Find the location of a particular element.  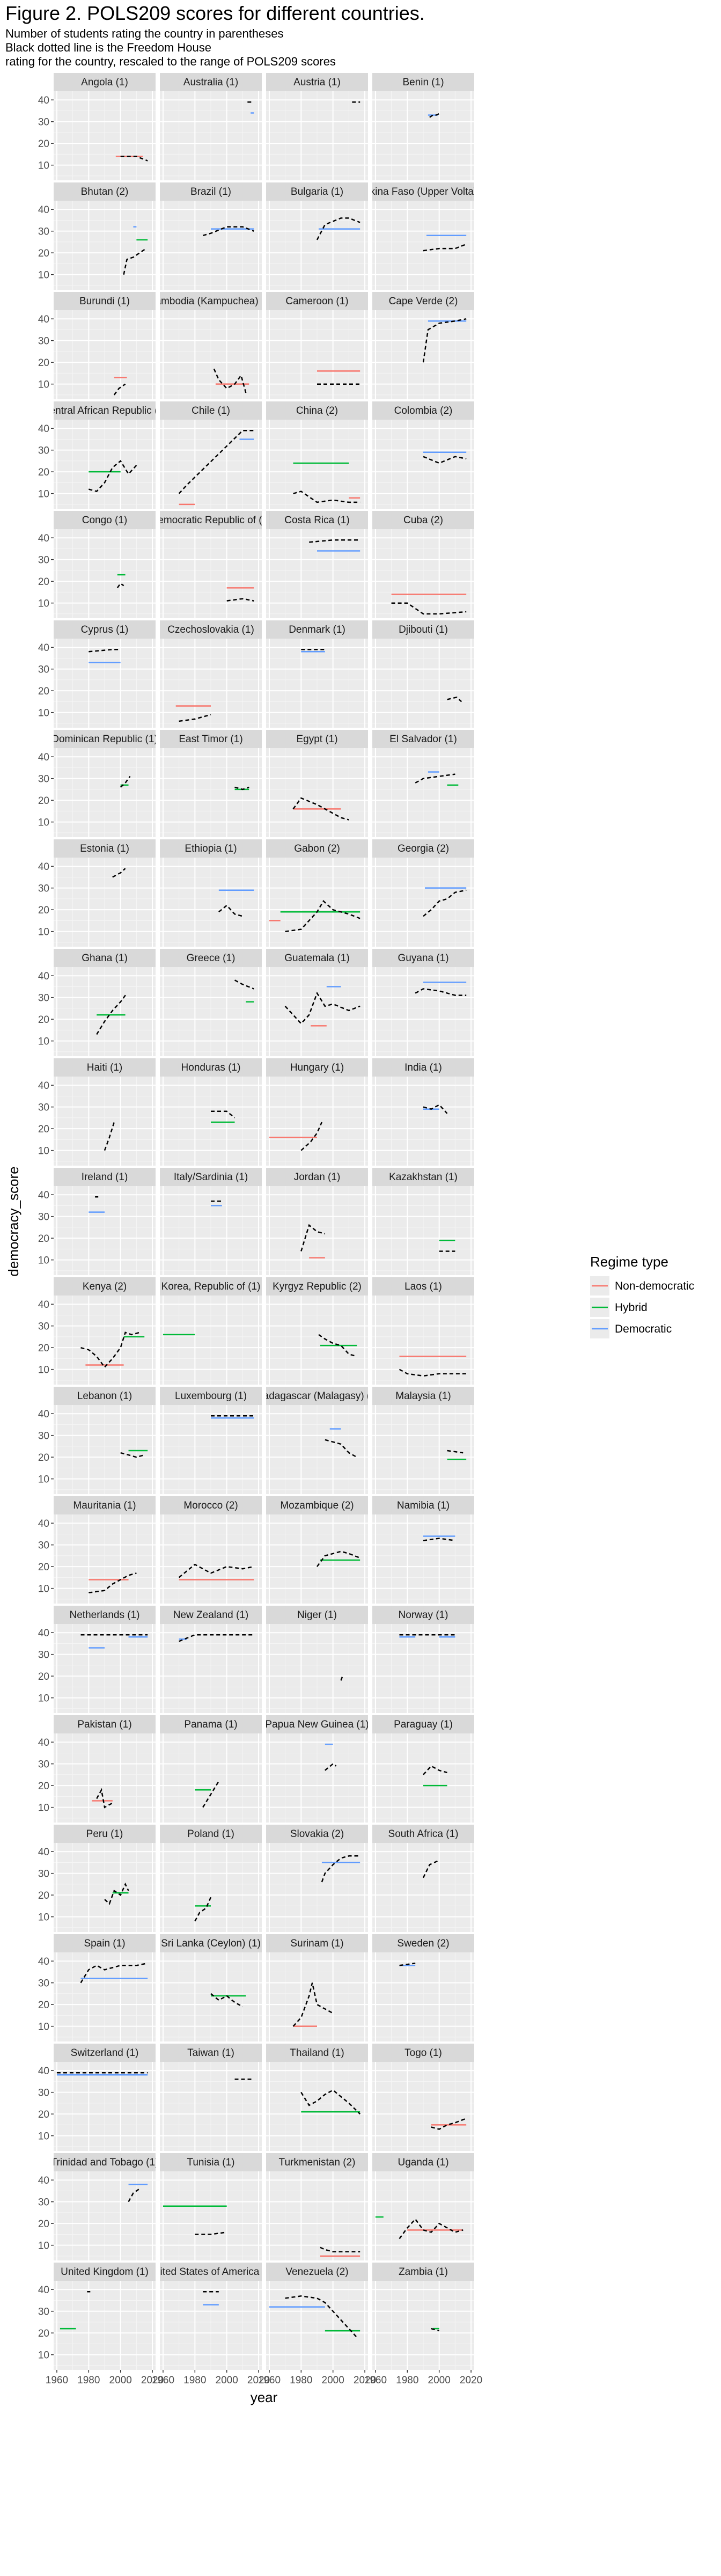

facet-strip-label: Colombia (2) is located at coordinates (424, 410).